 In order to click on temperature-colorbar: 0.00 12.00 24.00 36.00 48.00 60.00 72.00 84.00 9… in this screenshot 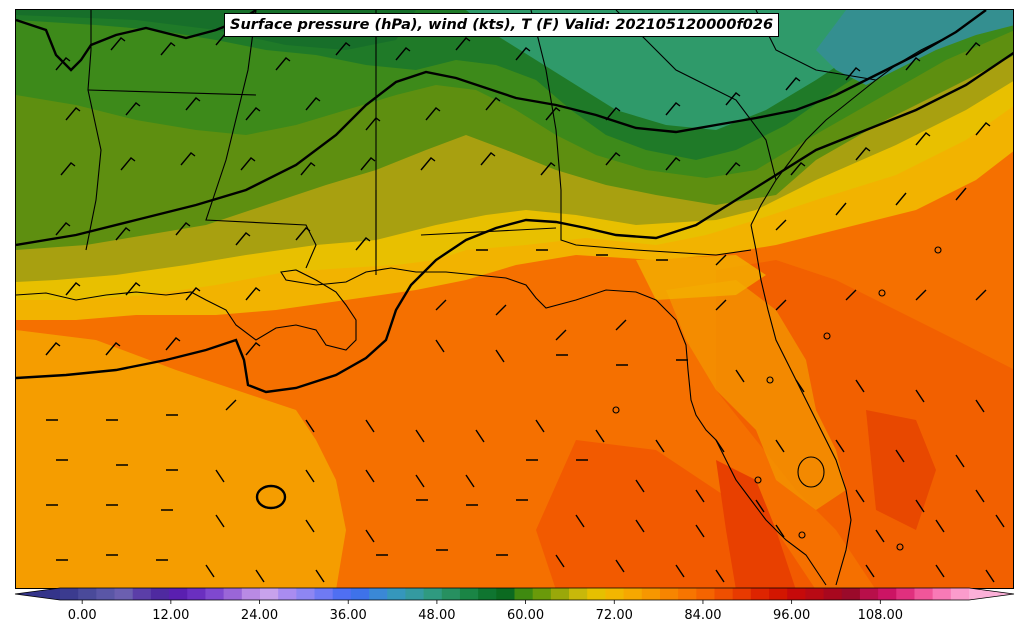, I will do `click(514, 605)`.